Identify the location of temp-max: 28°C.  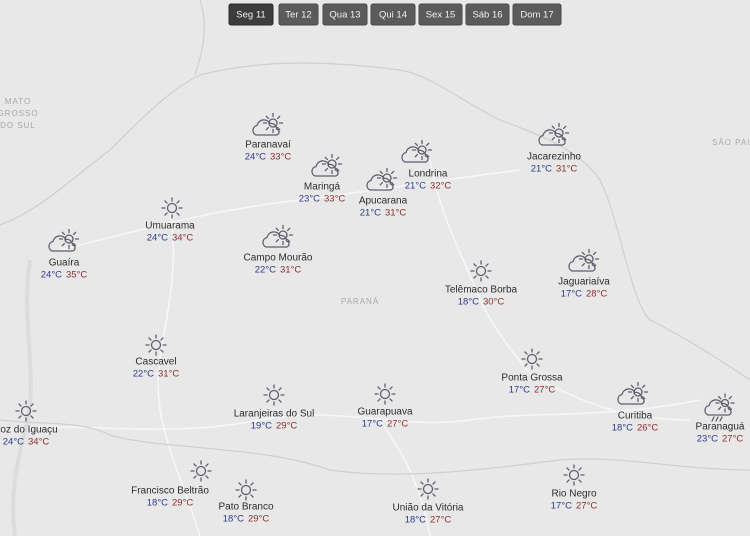
(596, 294).